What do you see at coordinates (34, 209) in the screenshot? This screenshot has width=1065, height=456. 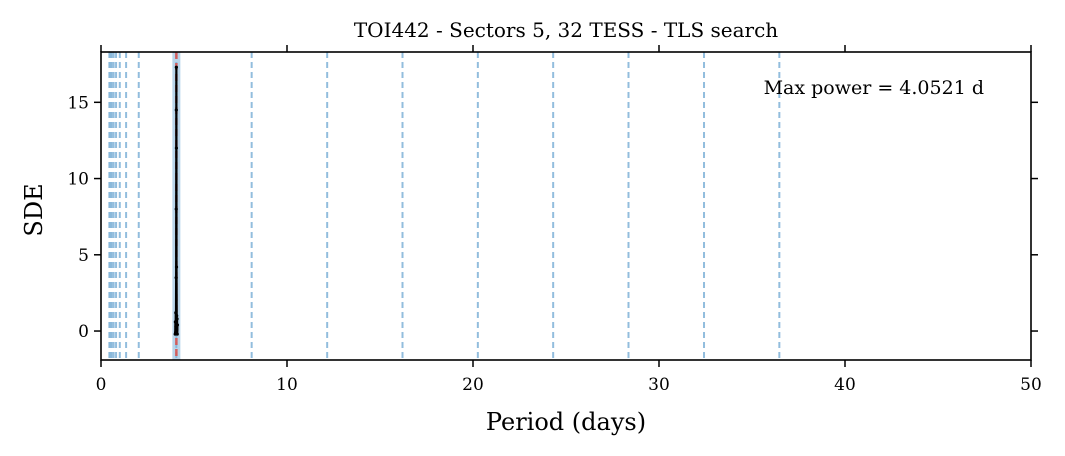 I see `y-axis-label: SDE` at bounding box center [34, 209].